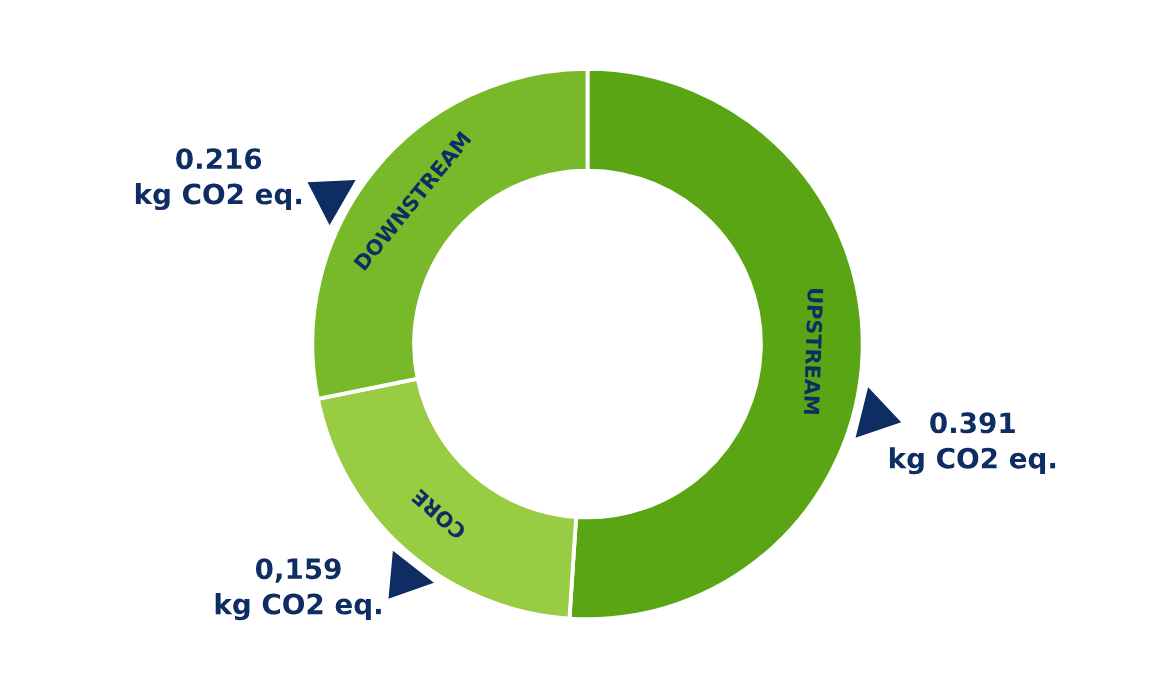 The height and width of the screenshot is (688, 1175). Describe the element at coordinates (972, 443) in the screenshot. I see `data-label: 0.391 kg CO2 eq.` at that location.